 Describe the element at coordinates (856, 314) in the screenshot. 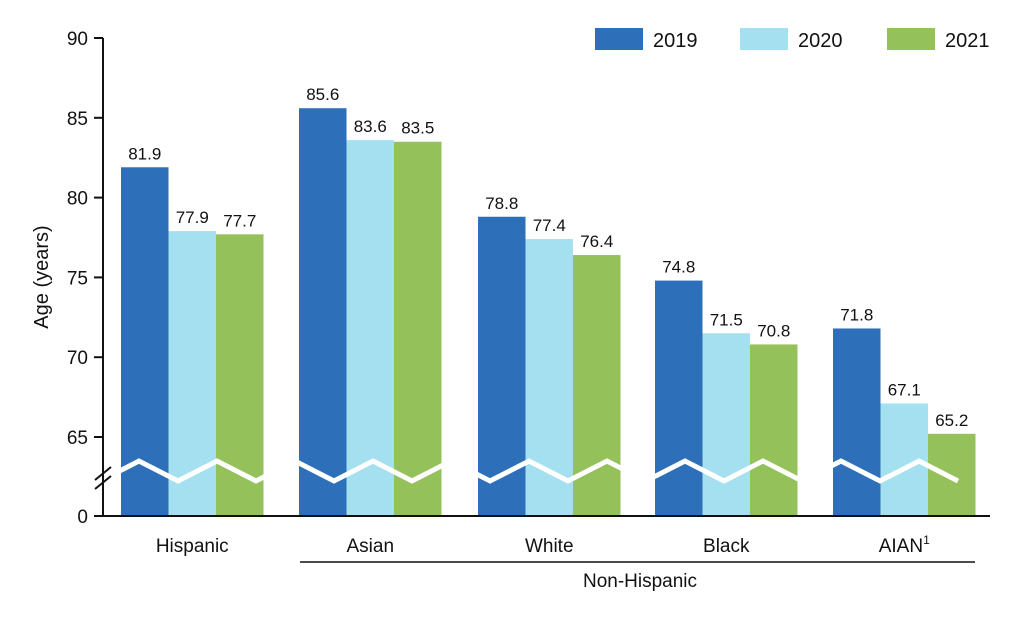

I see `value-label-aian-2019: 71.8` at that location.